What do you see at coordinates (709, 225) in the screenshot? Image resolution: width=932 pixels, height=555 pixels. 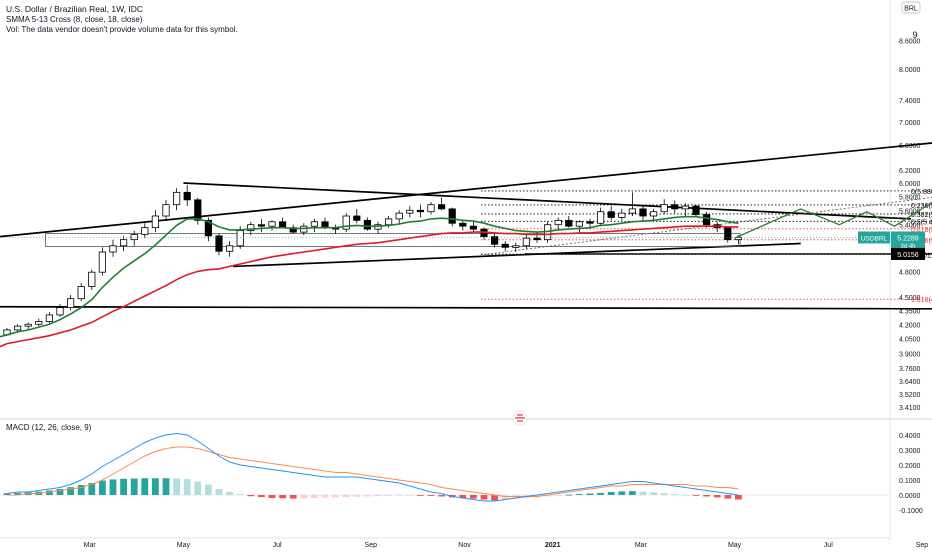 I see `fib-trend-line` at bounding box center [709, 225].